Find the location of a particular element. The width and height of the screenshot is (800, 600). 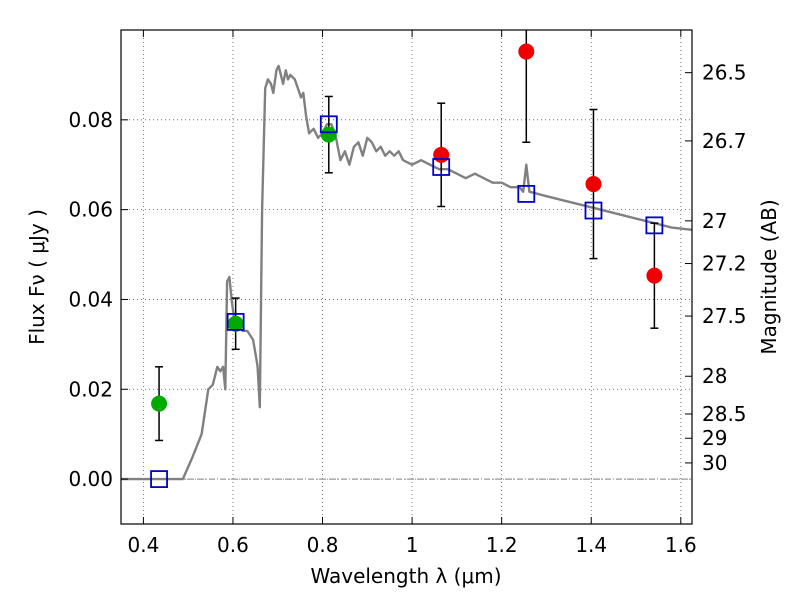

x-tick-label: 1.4 is located at coordinates (591, 545).